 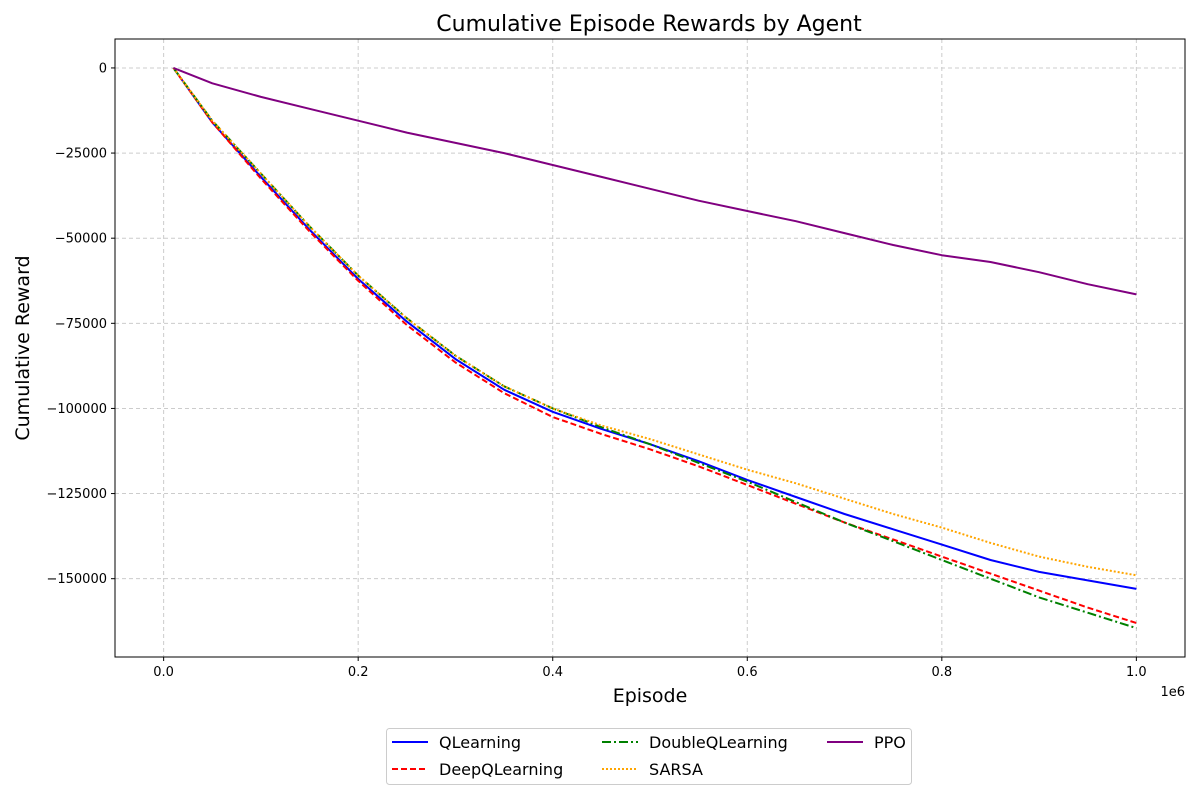 What do you see at coordinates (358, 672) in the screenshot?
I see `x-tick-label: 0.2` at bounding box center [358, 672].